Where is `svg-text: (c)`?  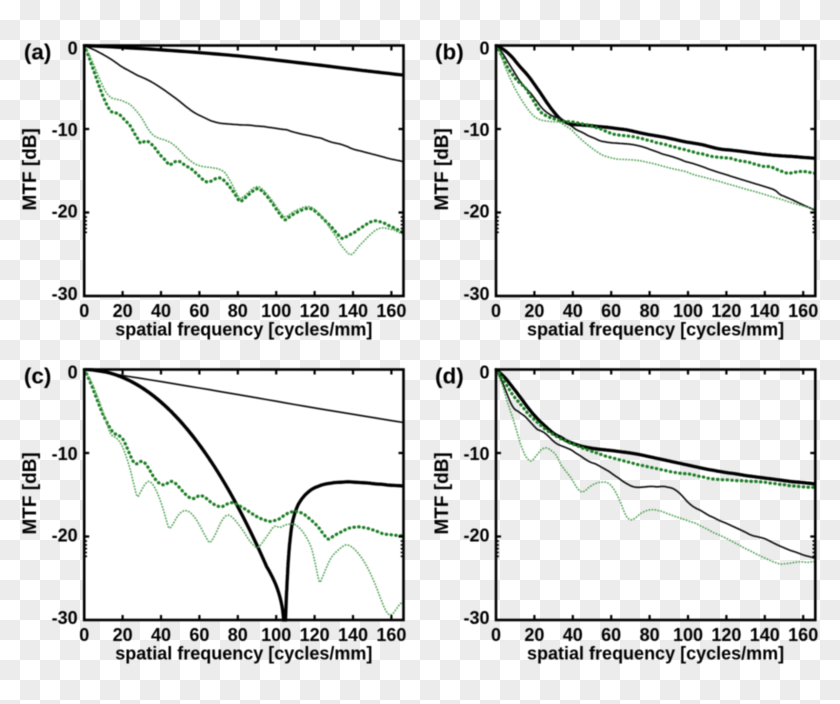
svg-text: (c) is located at coordinates (38, 376).